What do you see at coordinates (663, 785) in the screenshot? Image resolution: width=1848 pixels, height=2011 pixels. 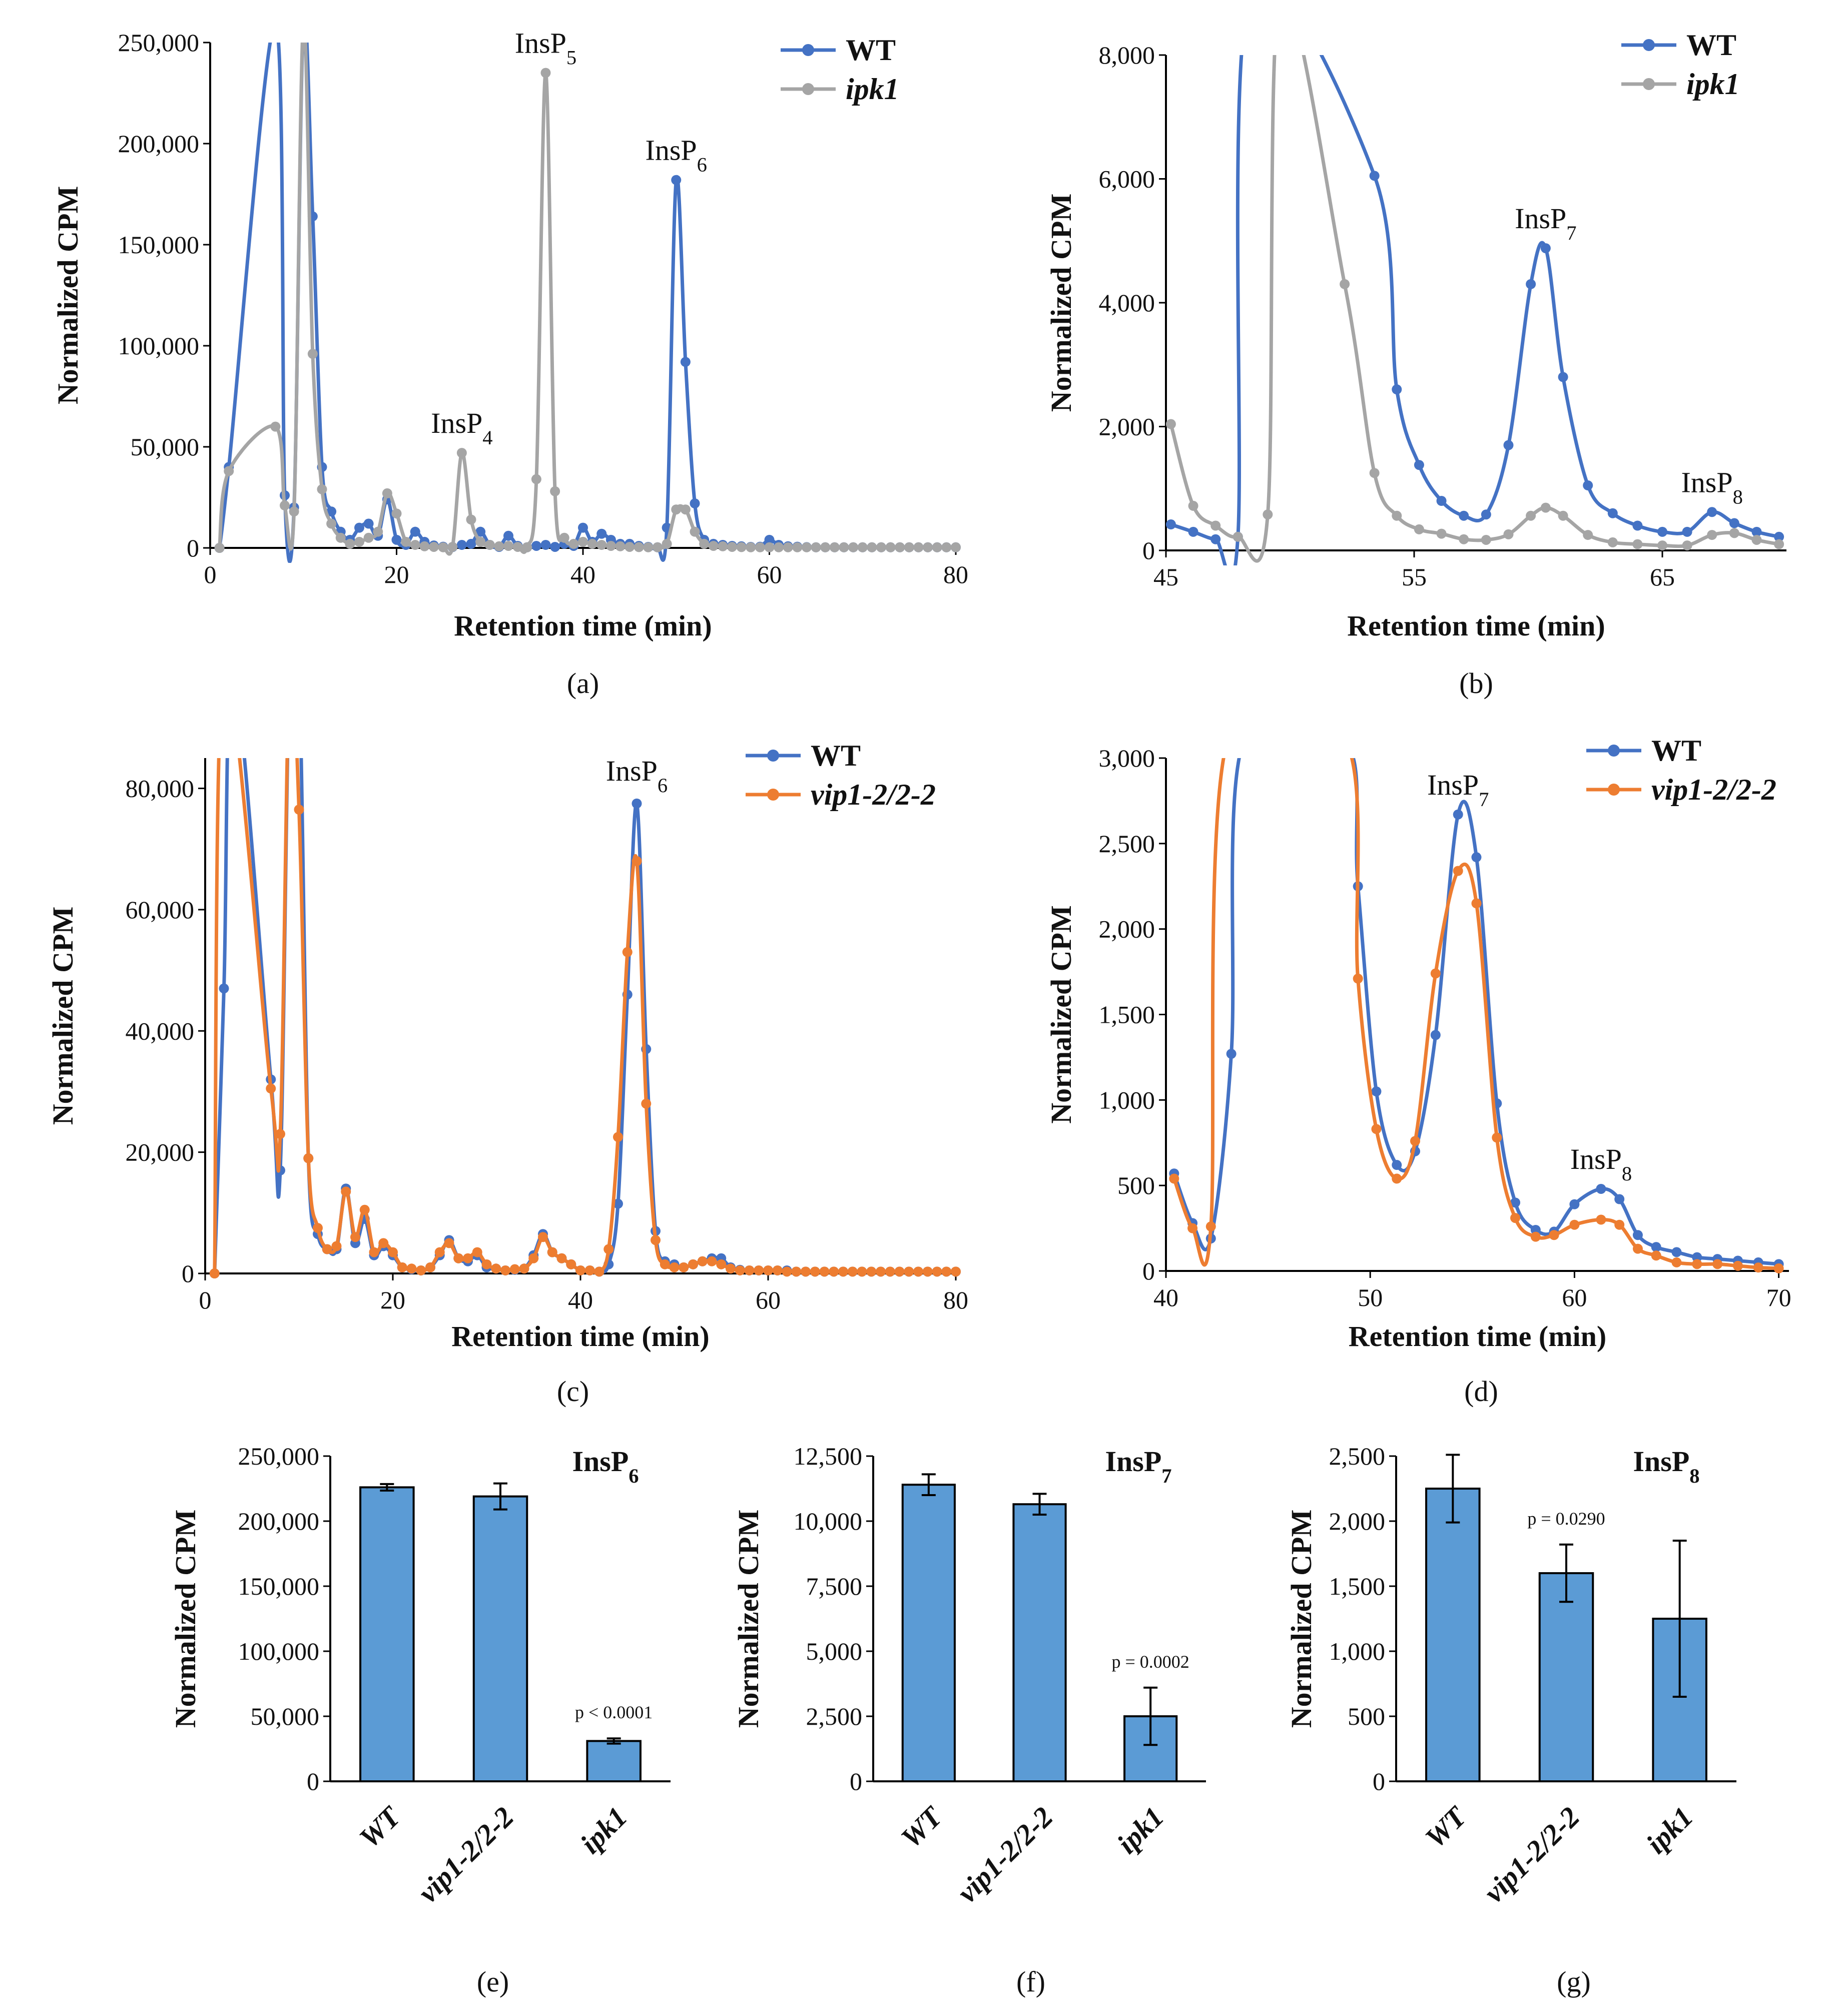 I see `peak-label-subscript: 6` at bounding box center [663, 785].